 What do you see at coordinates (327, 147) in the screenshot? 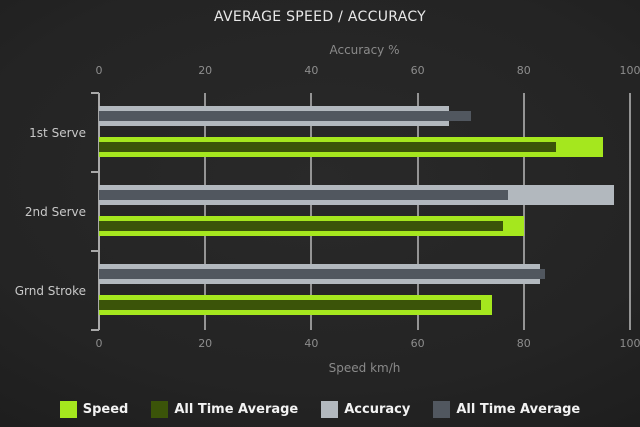
I see `bar-speed-average-1st-serve` at bounding box center [327, 147].